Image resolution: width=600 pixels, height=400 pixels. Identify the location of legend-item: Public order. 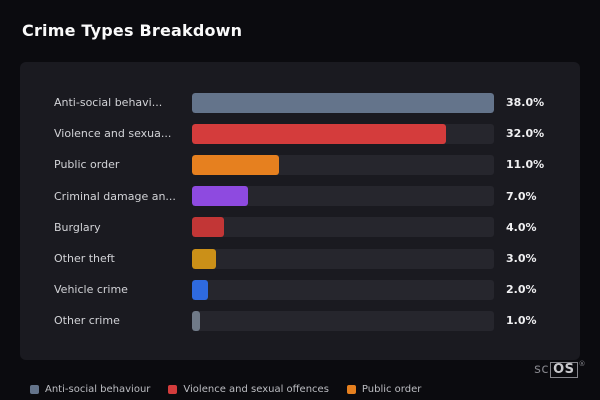
(384, 389).